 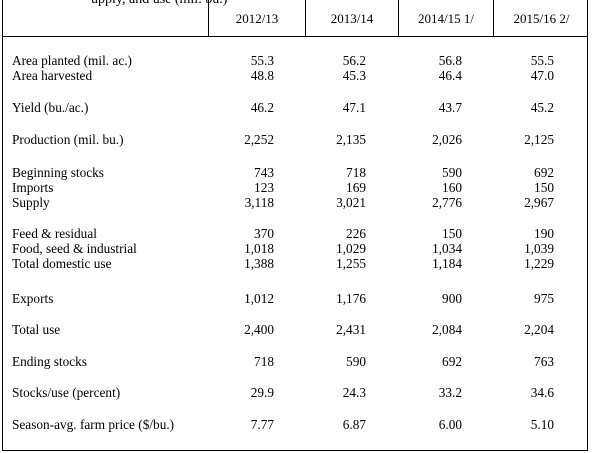 What do you see at coordinates (447, 202) in the screenshot?
I see `cell-value: 2,776` at bounding box center [447, 202].